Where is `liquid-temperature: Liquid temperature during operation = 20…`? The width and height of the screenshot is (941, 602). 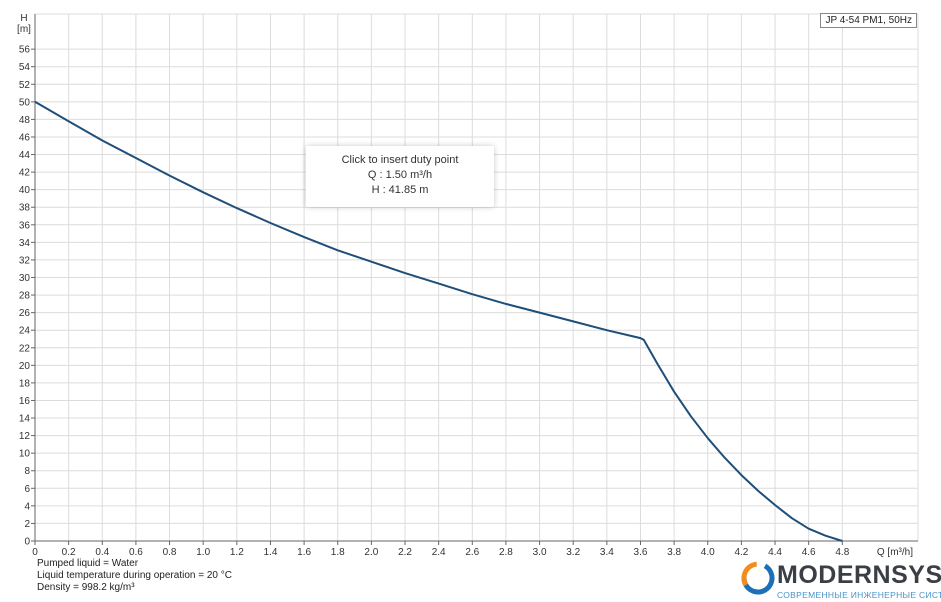
liquid-temperature: Liquid temperature during operation = 20… is located at coordinates (134, 575).